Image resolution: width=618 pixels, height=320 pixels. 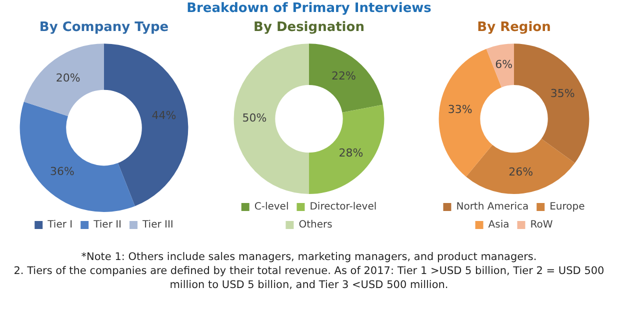 What do you see at coordinates (351, 153) in the screenshot?
I see `data-label: 28%` at bounding box center [351, 153].